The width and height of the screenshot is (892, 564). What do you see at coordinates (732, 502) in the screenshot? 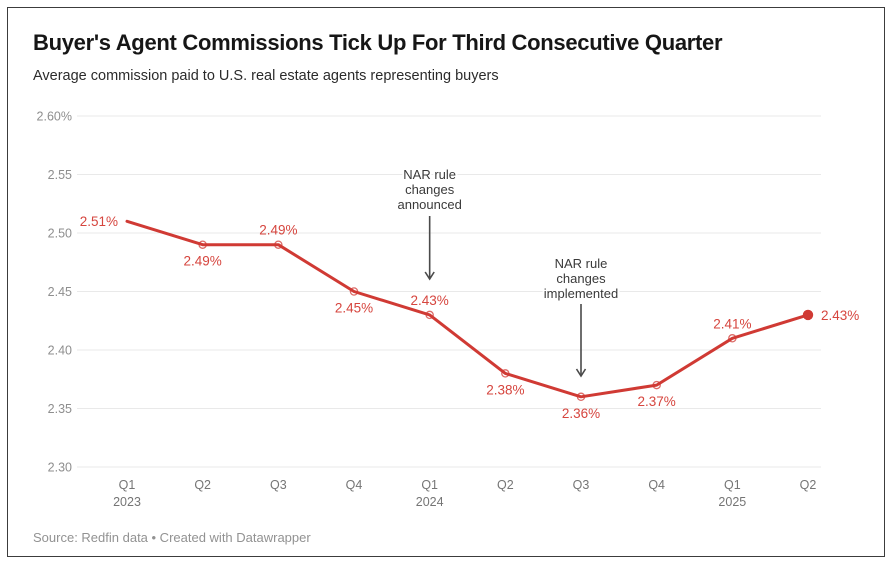
I see `x-axis-year-label: 2025` at bounding box center [732, 502].